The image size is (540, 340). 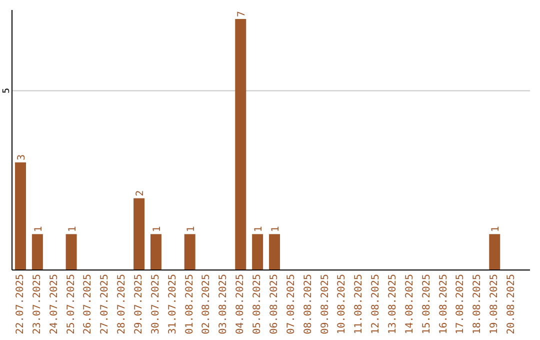 I want to click on x-tick-label: 29.07.2025, so click(x=139, y=304).